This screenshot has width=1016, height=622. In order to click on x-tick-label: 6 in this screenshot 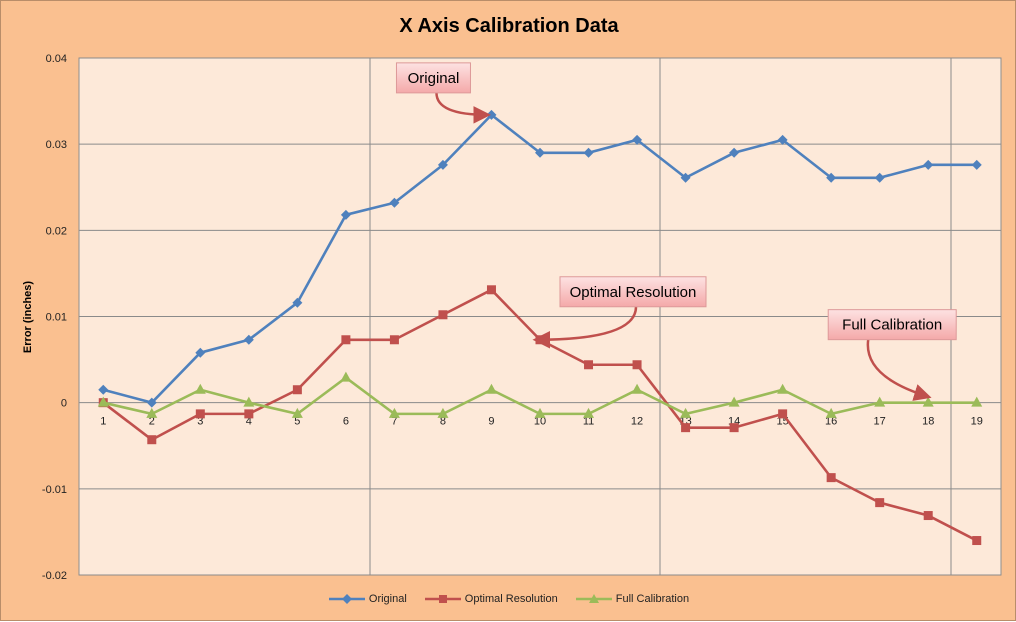, I will do `click(346, 422)`.